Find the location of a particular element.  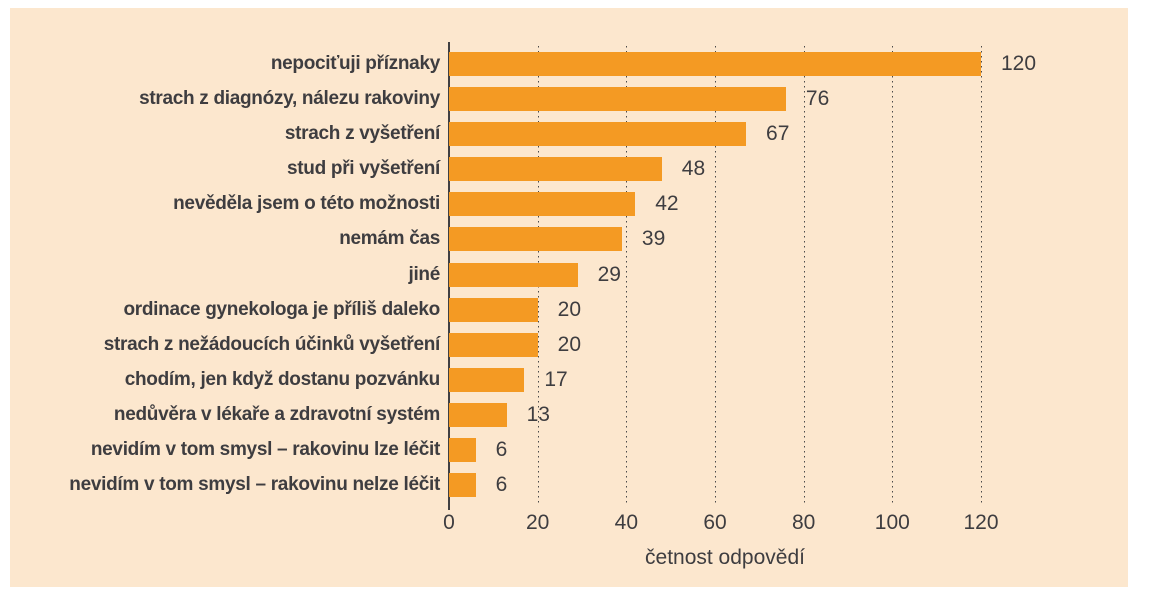

bar-row: nepociťuji příznaky 120 is located at coordinates (569, 63).